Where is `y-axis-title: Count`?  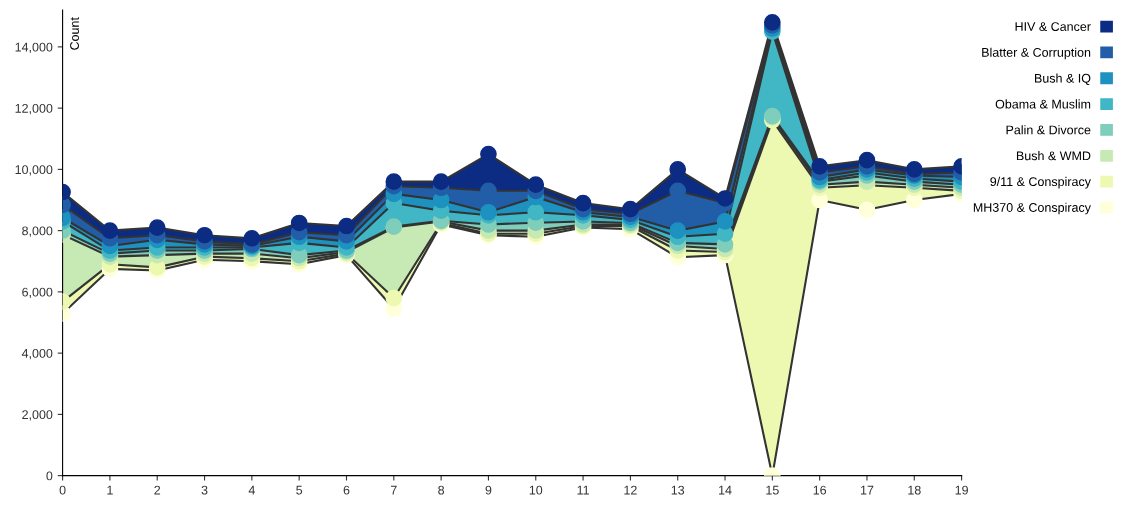 y-axis-title: Count is located at coordinates (74, 33).